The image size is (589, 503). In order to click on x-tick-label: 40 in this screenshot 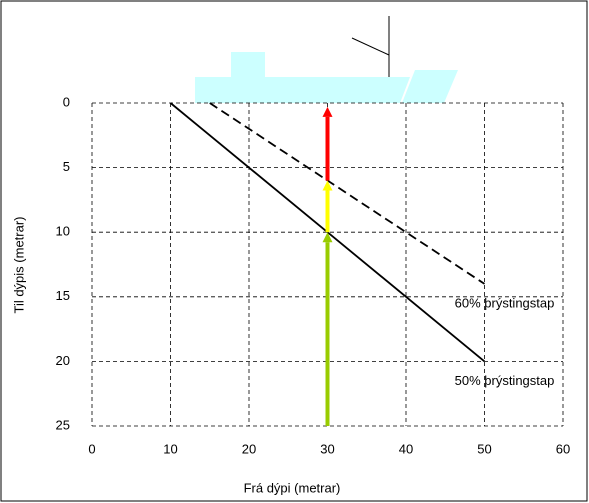, I will do `click(406, 448)`.